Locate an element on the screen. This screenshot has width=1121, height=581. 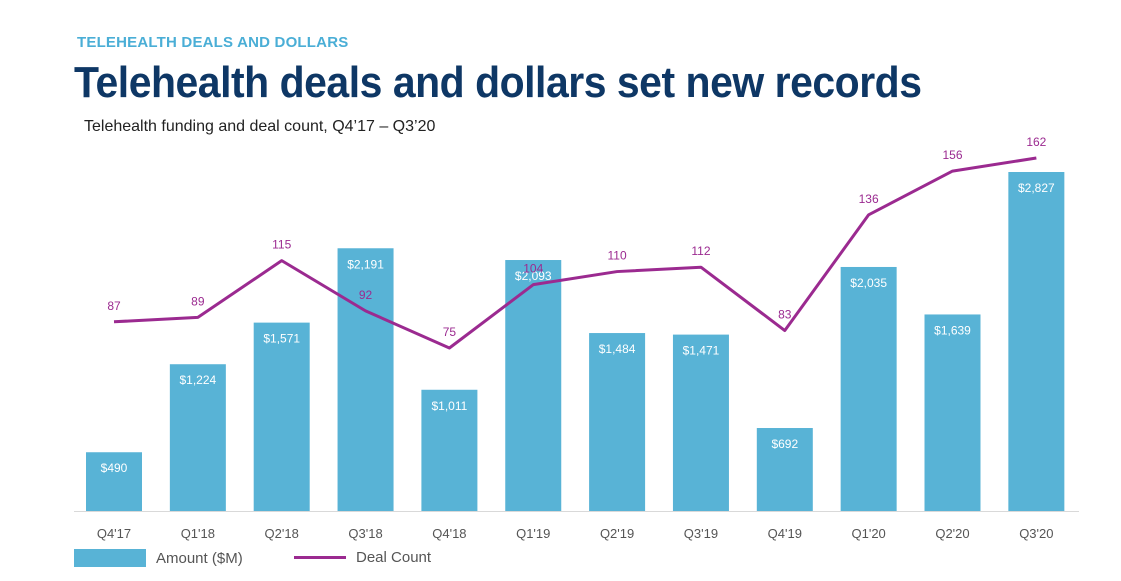
line-value-label-4: 75 is located at coordinates (450, 332).